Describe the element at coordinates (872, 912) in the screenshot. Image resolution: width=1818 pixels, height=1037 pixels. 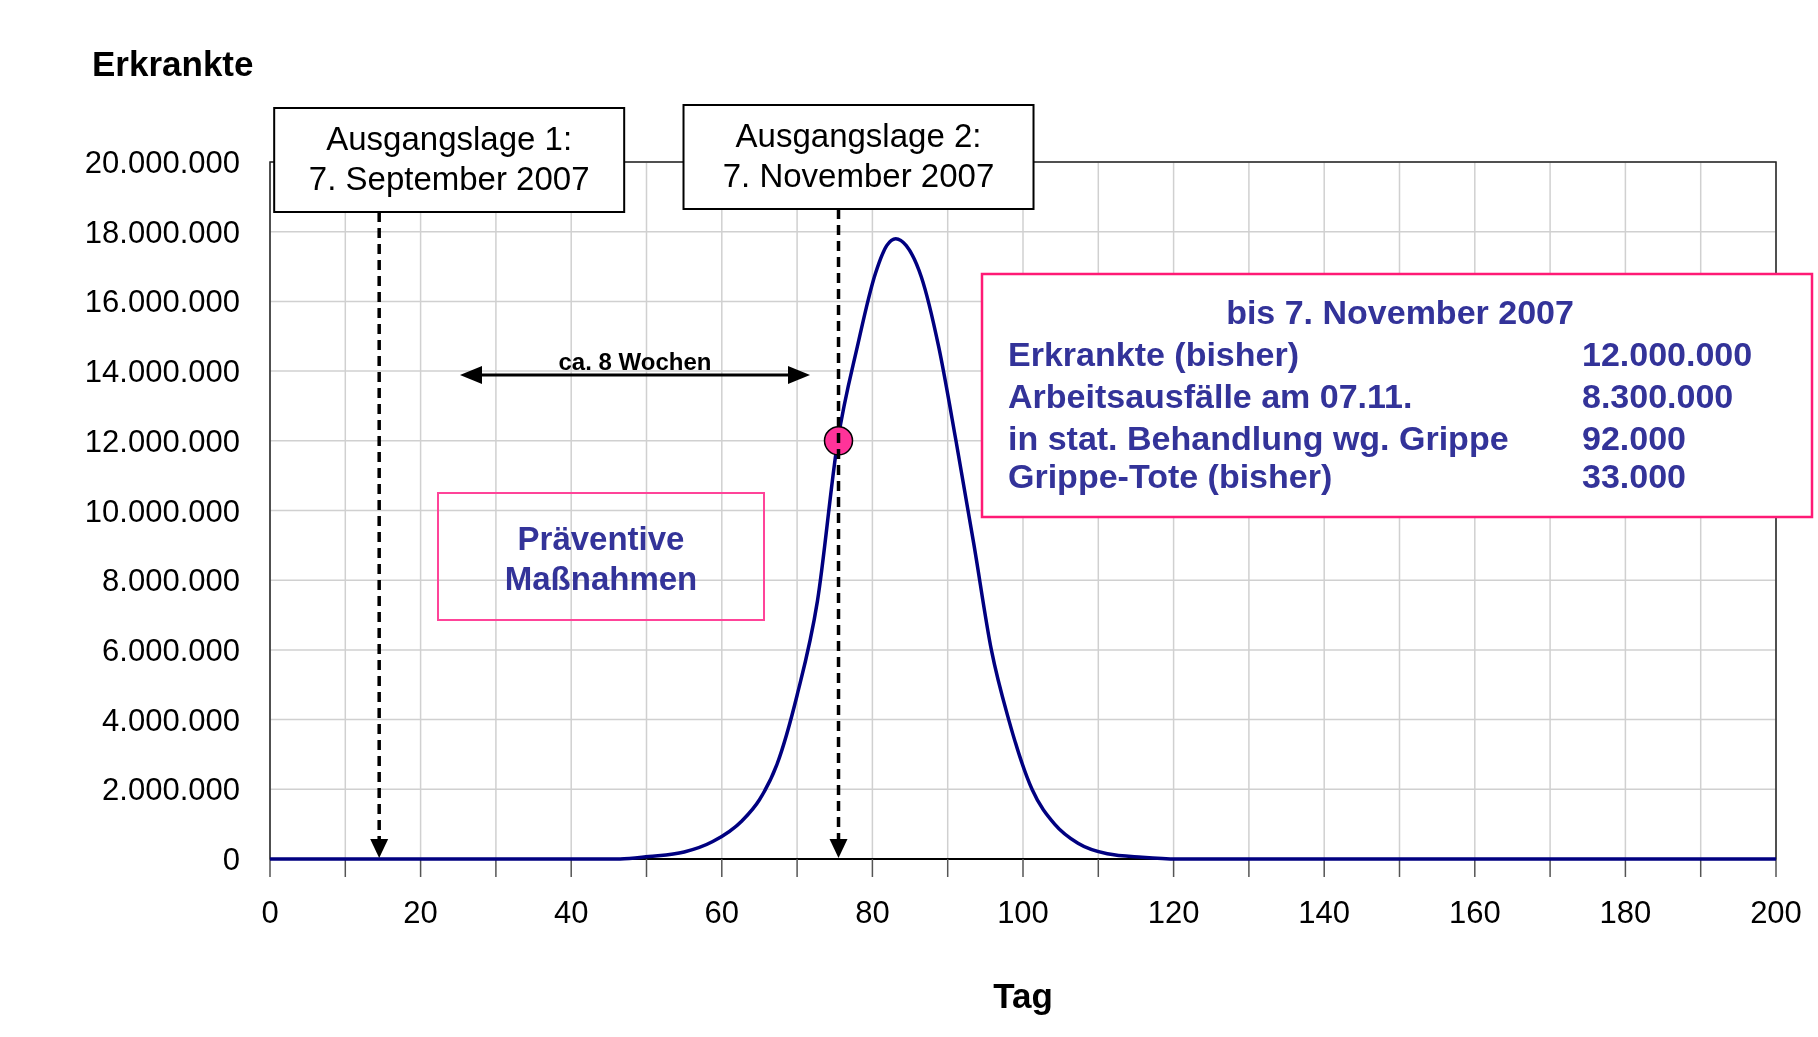
I see `x-tick-label: 80` at that location.